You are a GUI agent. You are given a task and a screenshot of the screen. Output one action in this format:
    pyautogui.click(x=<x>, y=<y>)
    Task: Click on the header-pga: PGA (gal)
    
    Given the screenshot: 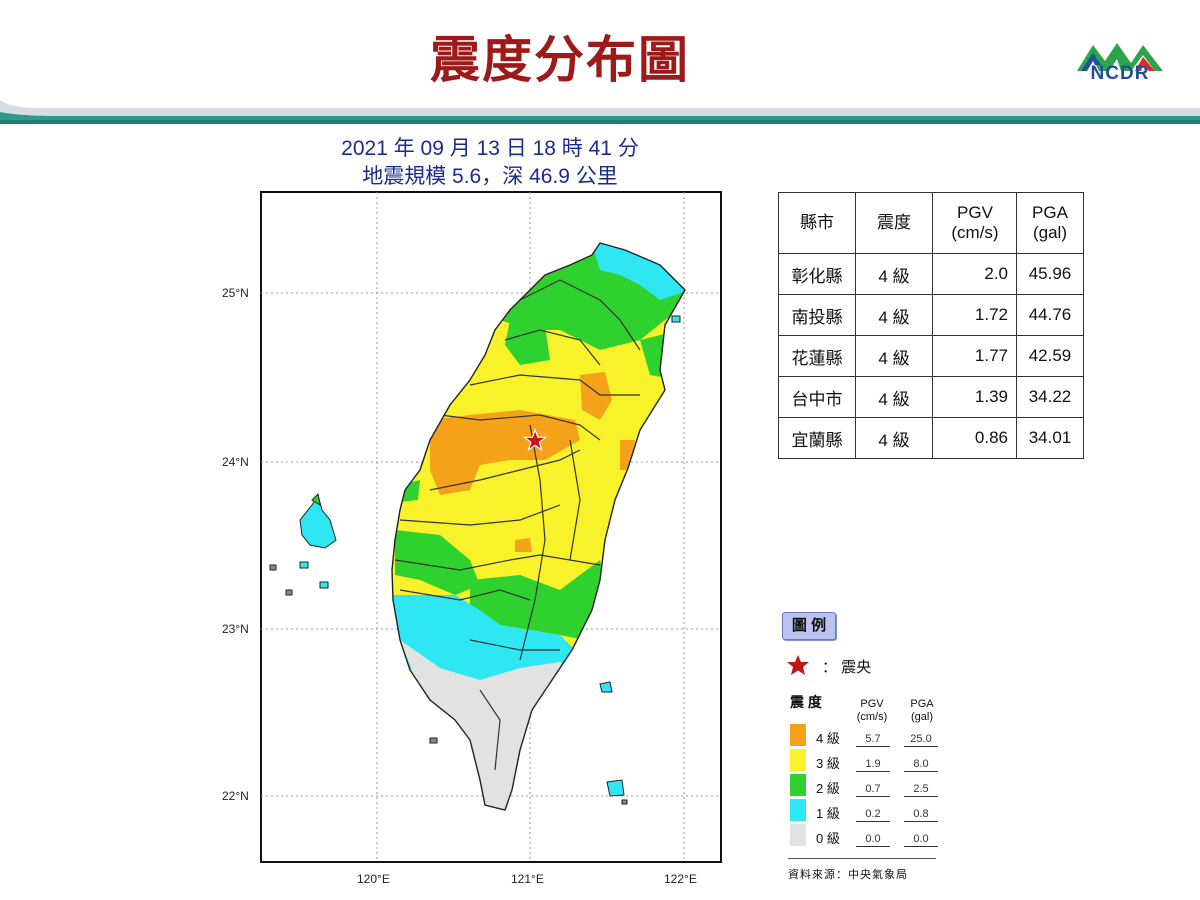 What is the action you would take?
    pyautogui.click(x=1050, y=223)
    